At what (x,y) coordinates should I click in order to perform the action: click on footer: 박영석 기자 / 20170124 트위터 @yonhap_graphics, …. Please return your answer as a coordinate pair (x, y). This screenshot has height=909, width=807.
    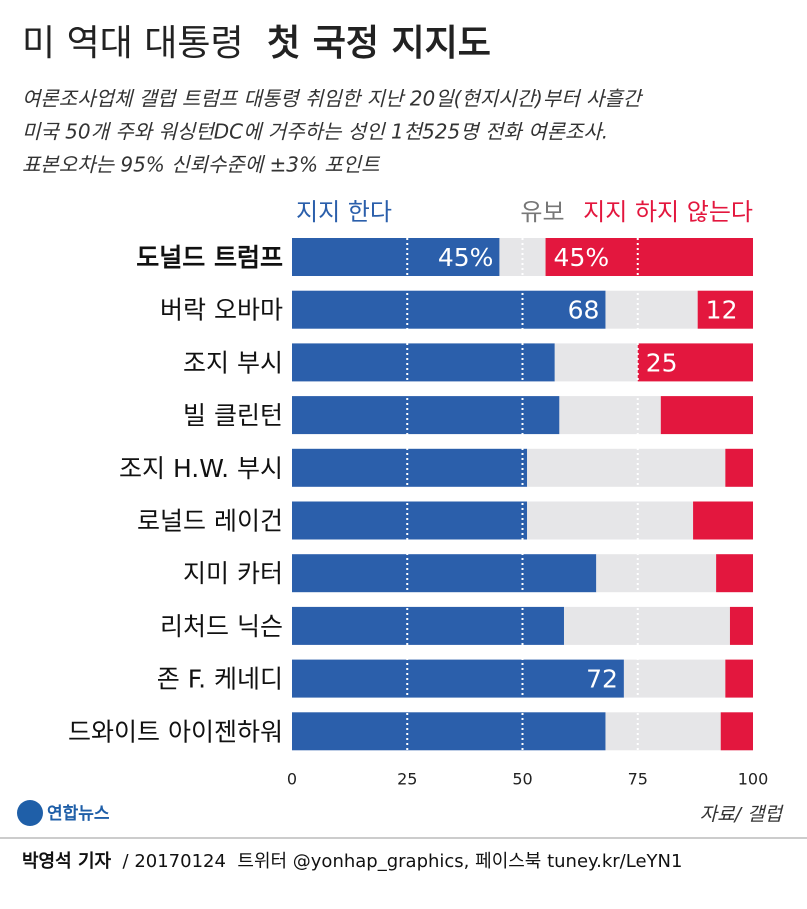
    Looking at the image, I should click on (352, 861).